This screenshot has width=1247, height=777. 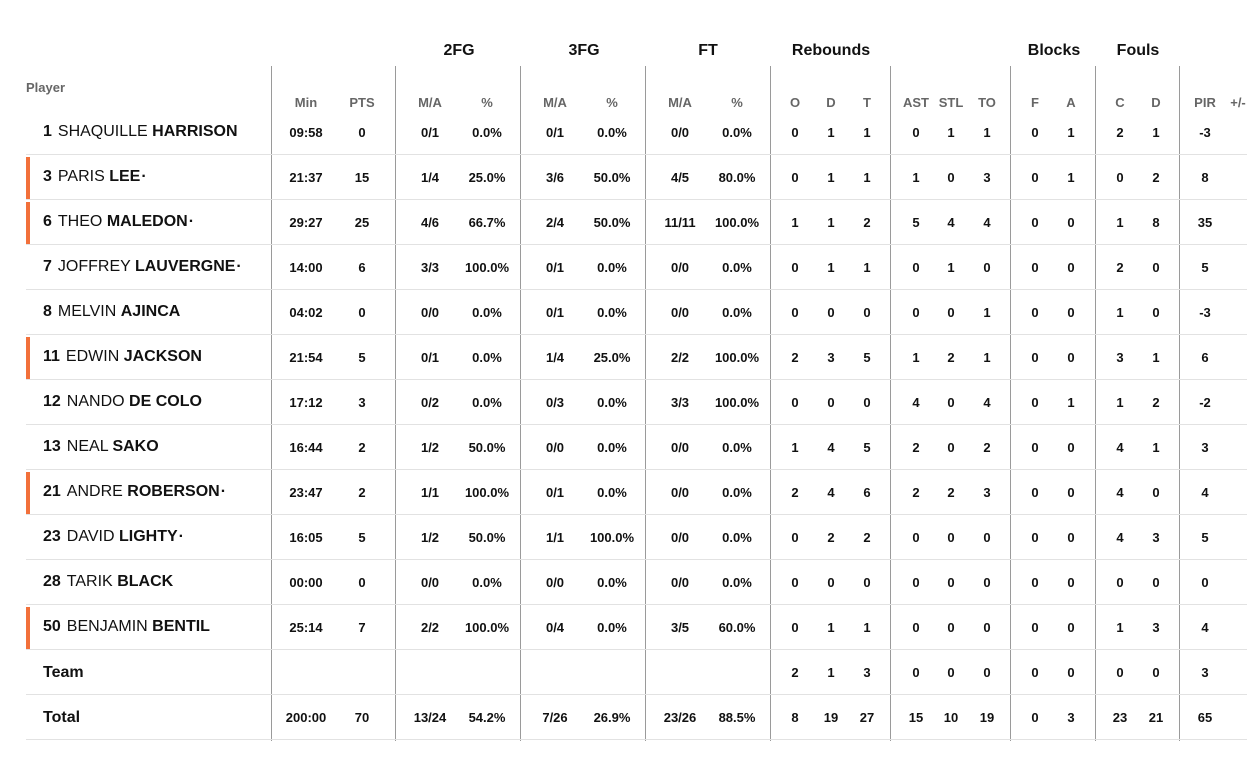 I want to click on stat-foul-d: 1, so click(x=1156, y=447).